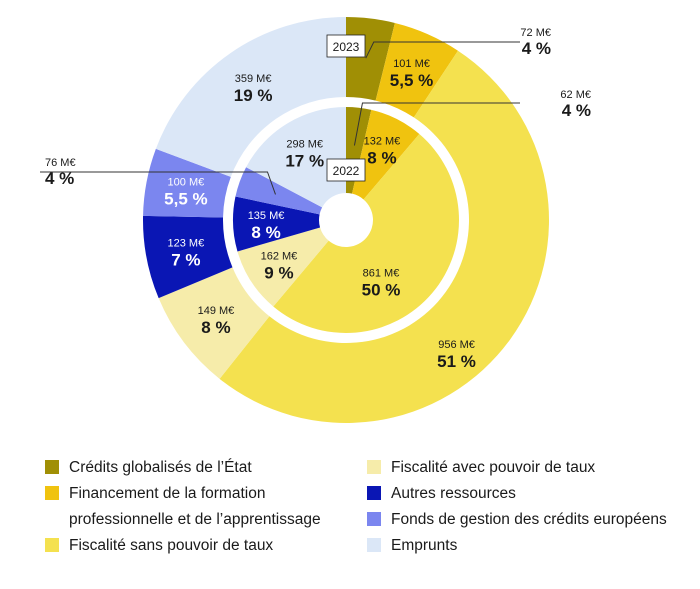 This screenshot has height=589, width=700. Describe the element at coordinates (253, 79) in the screenshot. I see `label-amount-2023-emprunts: 359 M€` at that location.